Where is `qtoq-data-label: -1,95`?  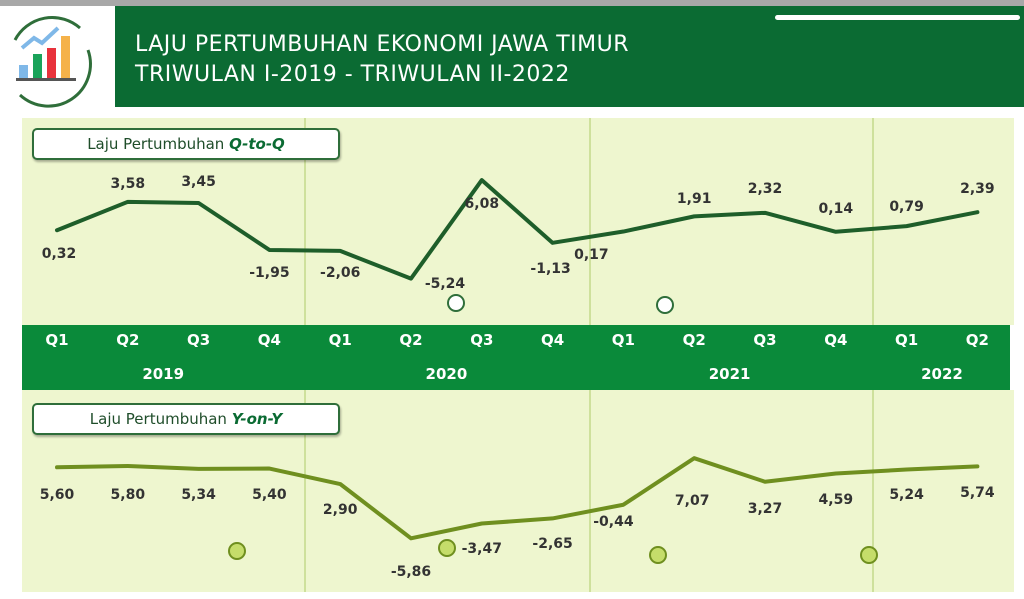 qtoq-data-label: -1,95 is located at coordinates (269, 273).